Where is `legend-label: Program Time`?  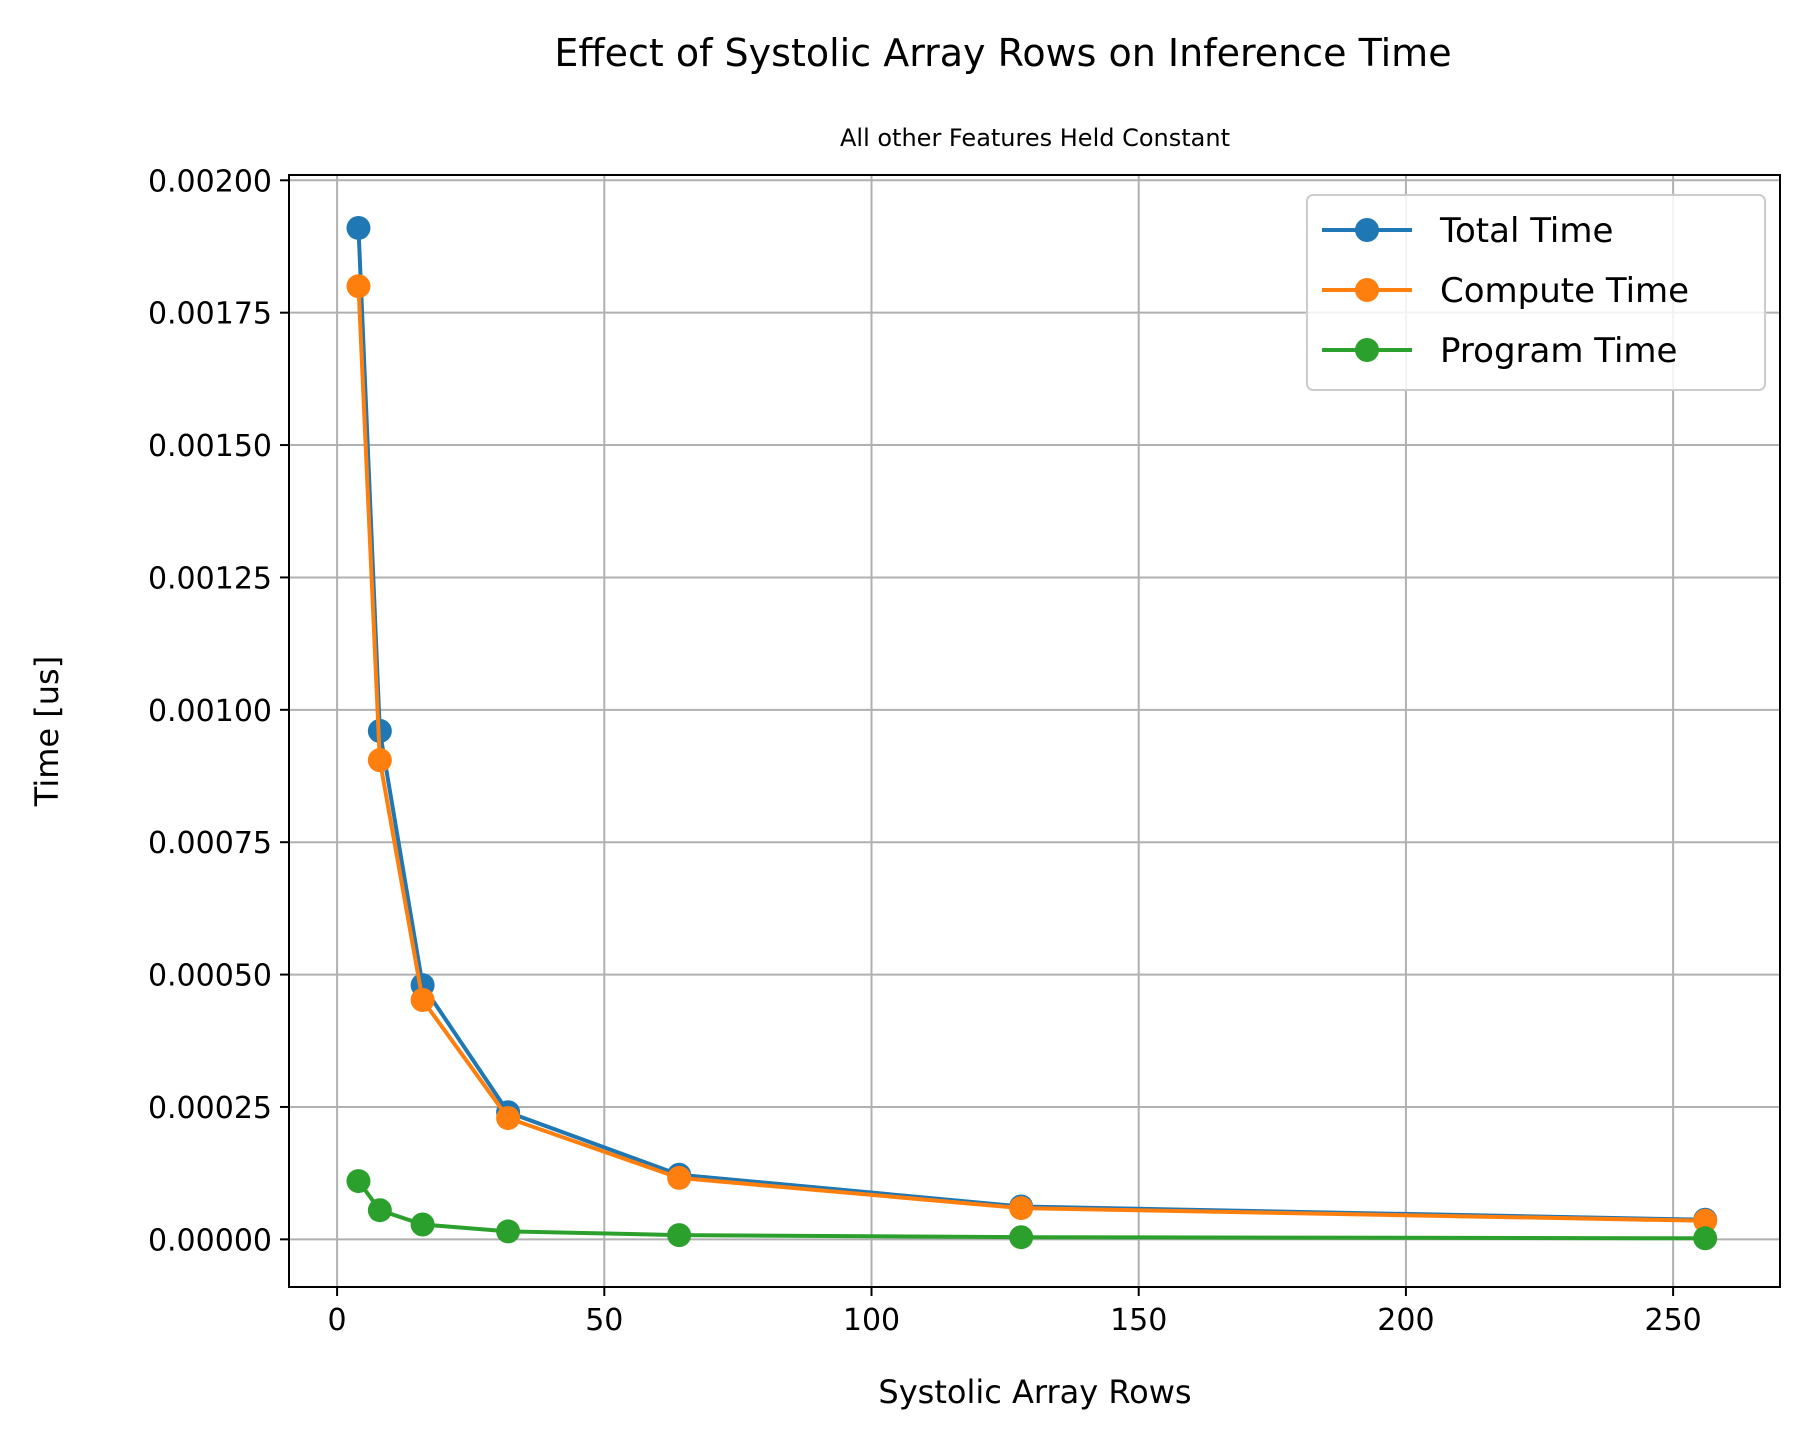
legend-label: Program Time is located at coordinates (1558, 351).